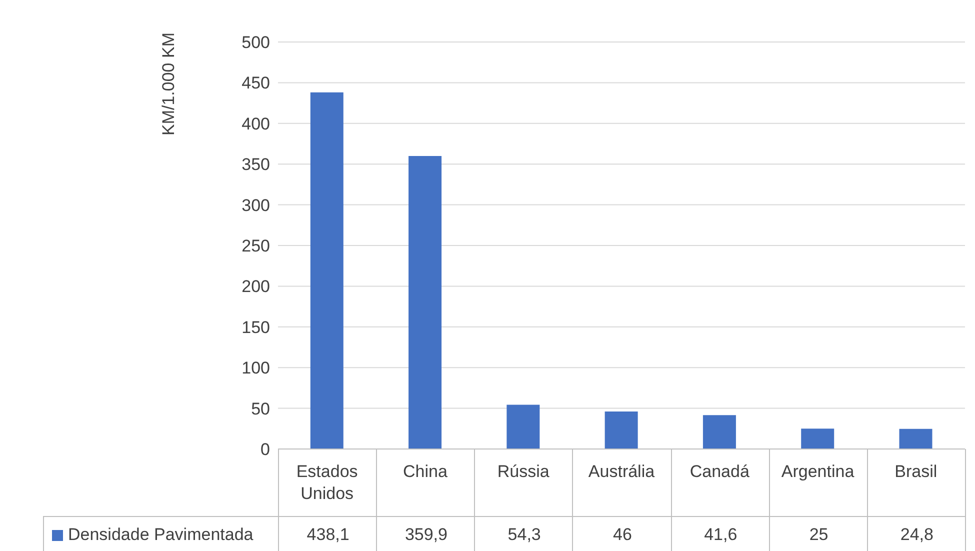 Image resolution: width=975 pixels, height=551 pixels. I want to click on y-axis-title: KM/1.000 KM, so click(168, 84).